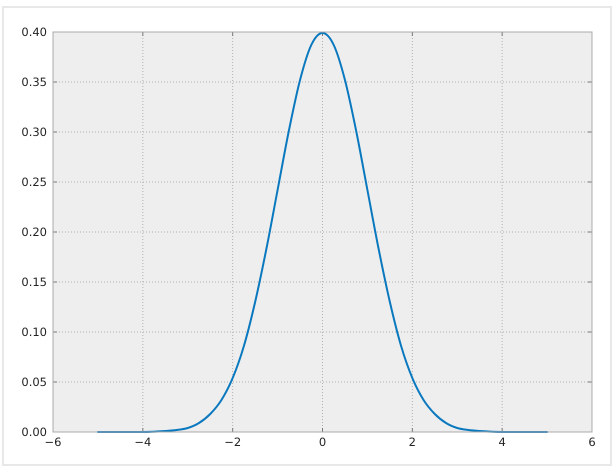  Describe the element at coordinates (143, 442) in the screenshot. I see `x-tick-label: −4` at that location.